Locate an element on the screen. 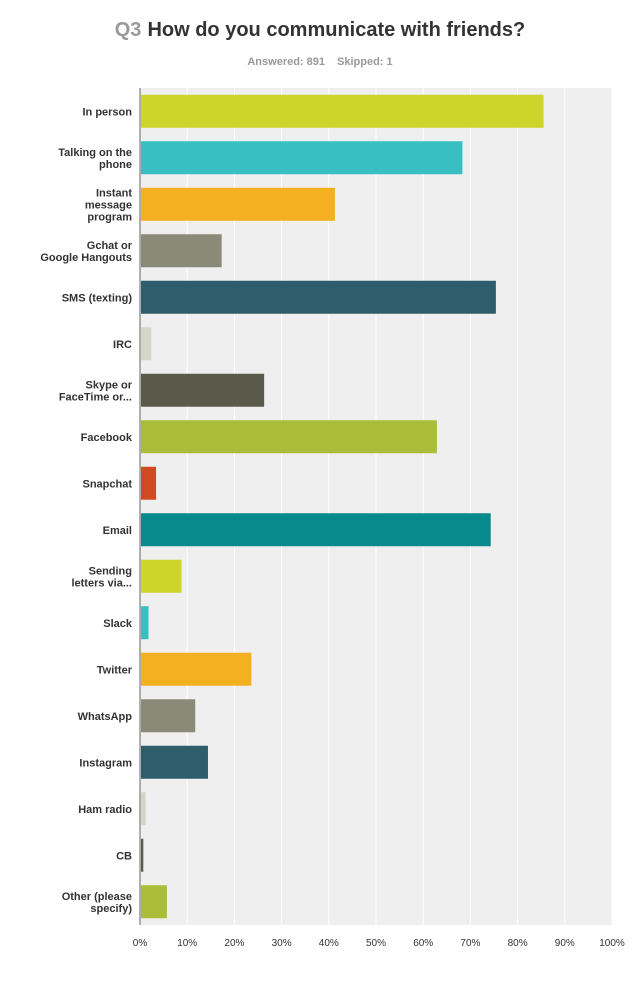  category-label: Ham radio is located at coordinates (105, 810).